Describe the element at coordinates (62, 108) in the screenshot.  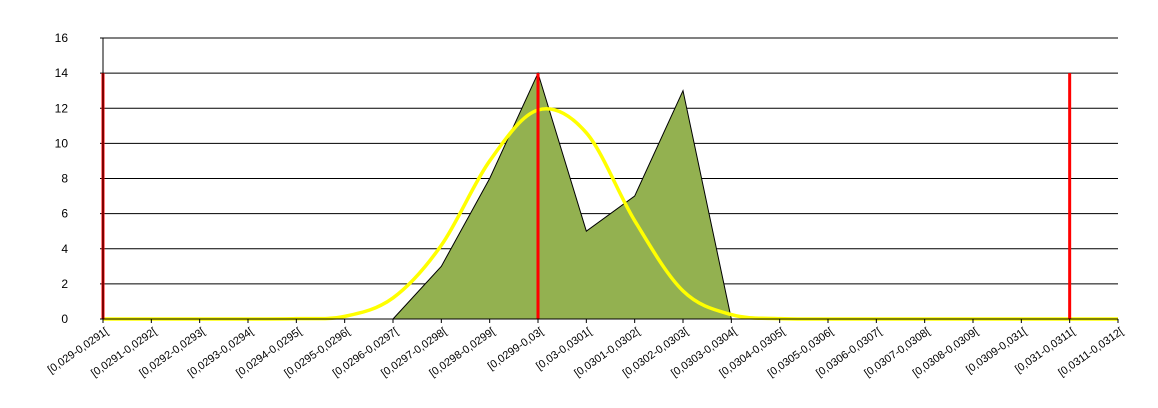
I see `y-tick-label: 12` at that location.